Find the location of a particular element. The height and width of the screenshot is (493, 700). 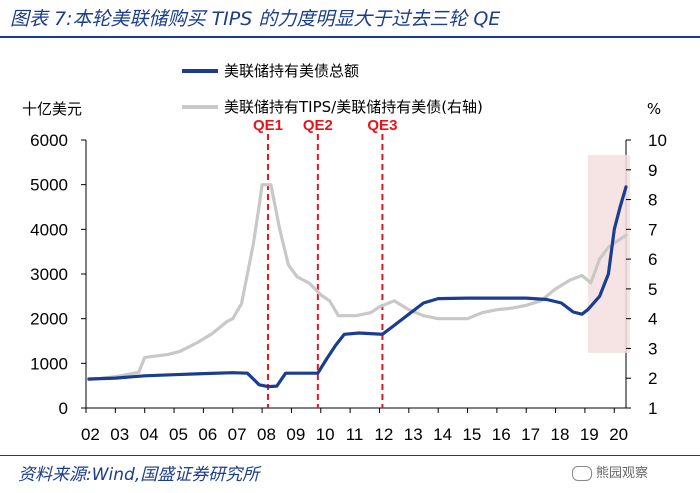

qe-label: QE2 is located at coordinates (318, 125).